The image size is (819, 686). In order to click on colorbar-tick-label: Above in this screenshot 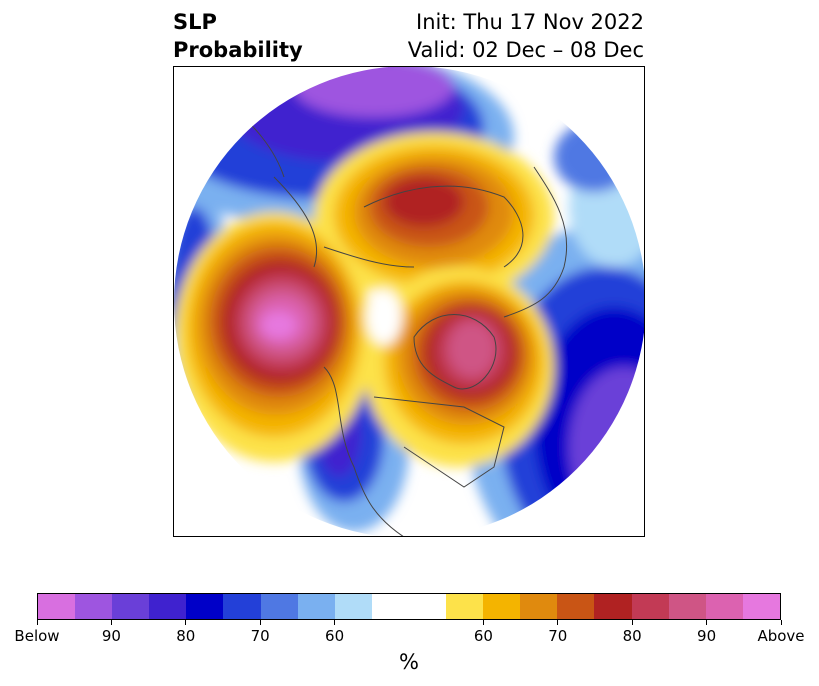, I will do `click(781, 636)`.